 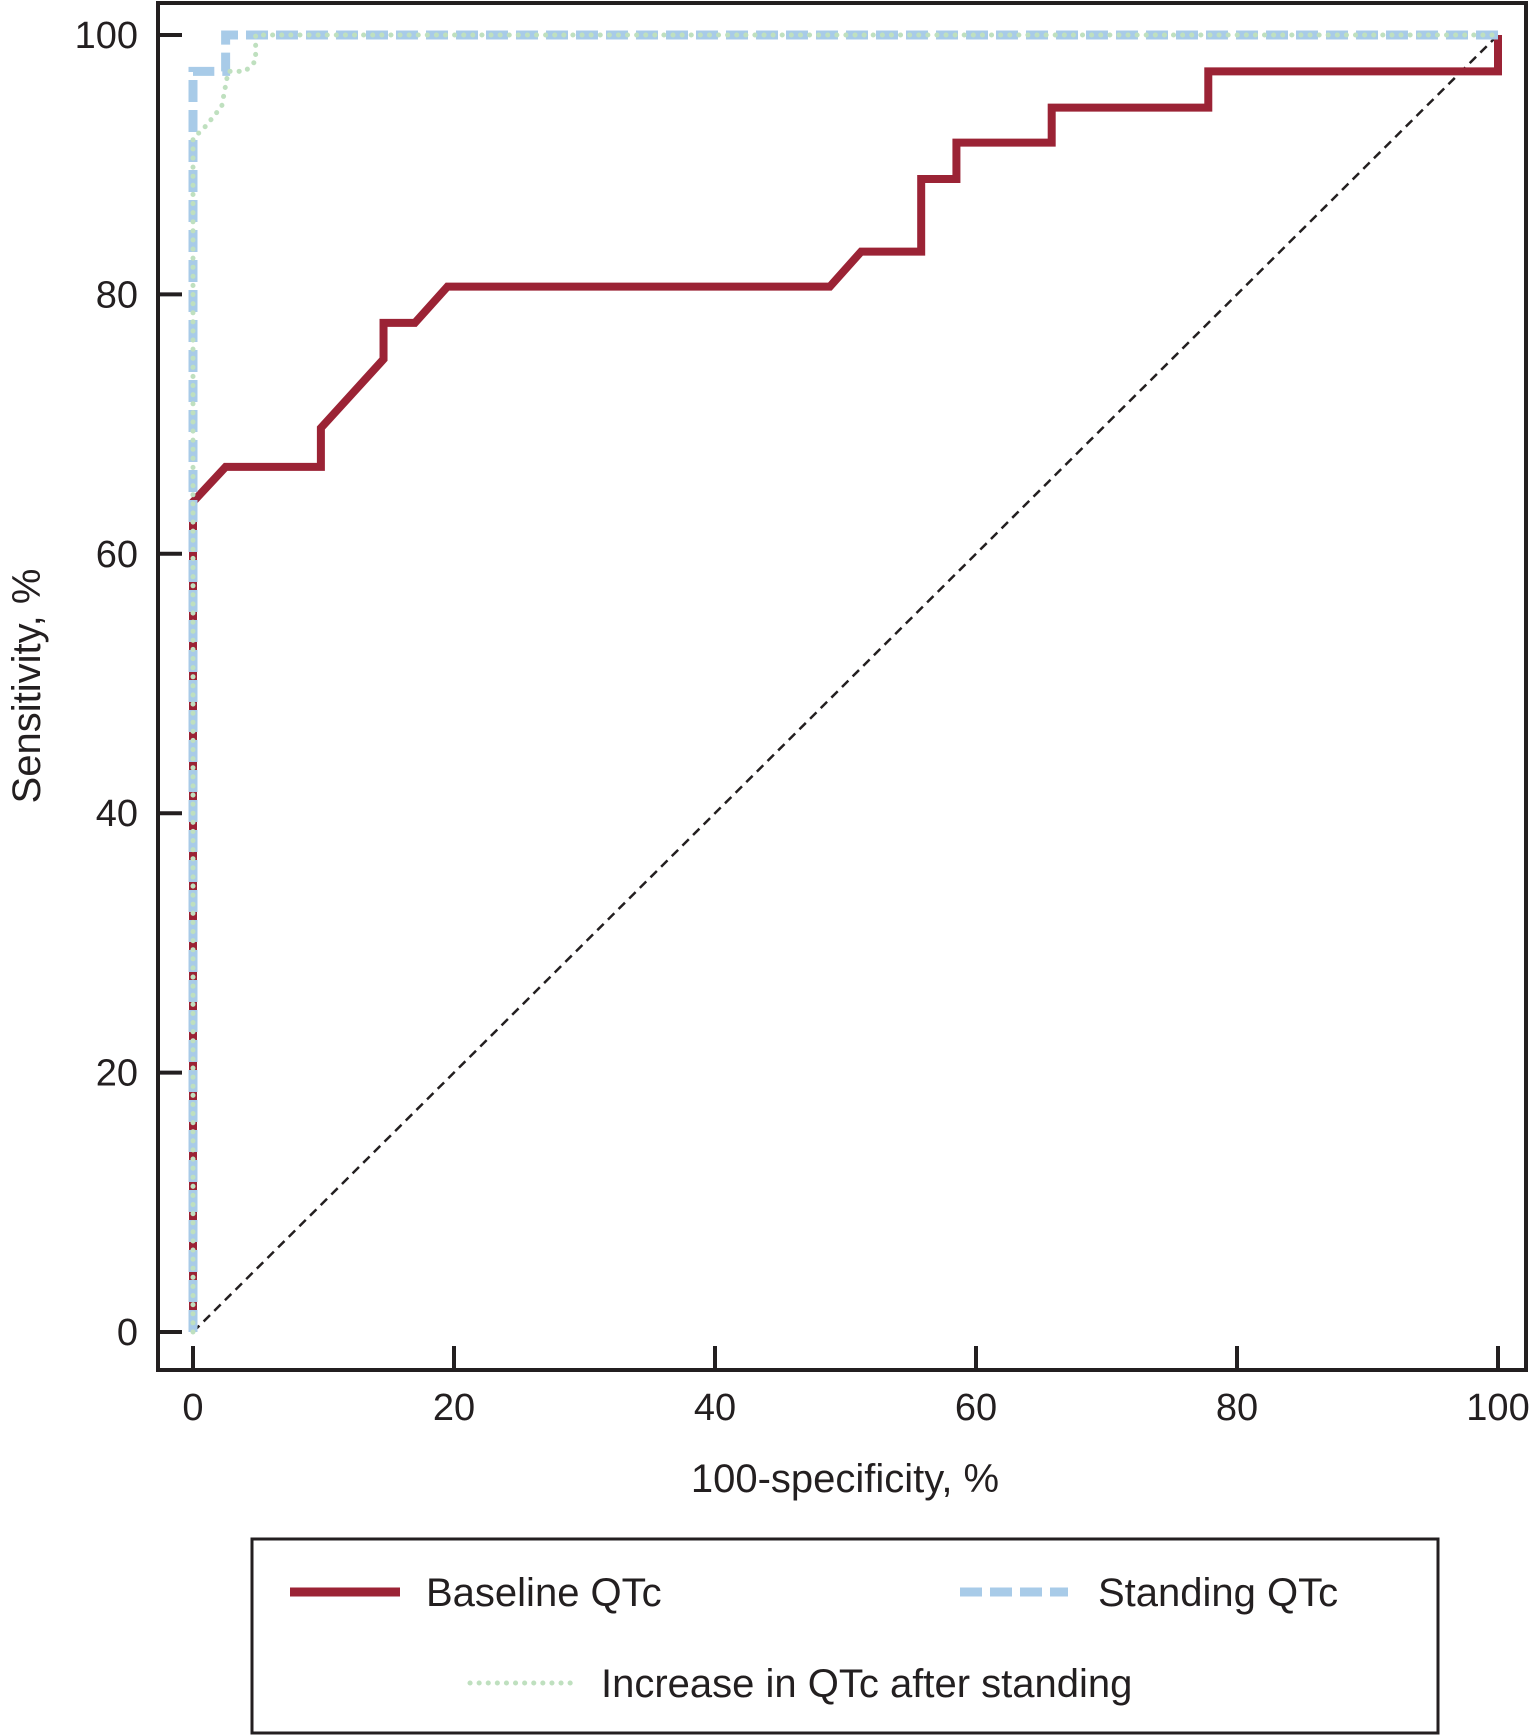 I want to click on x-tick-label: 40, so click(x=715, y=1408).